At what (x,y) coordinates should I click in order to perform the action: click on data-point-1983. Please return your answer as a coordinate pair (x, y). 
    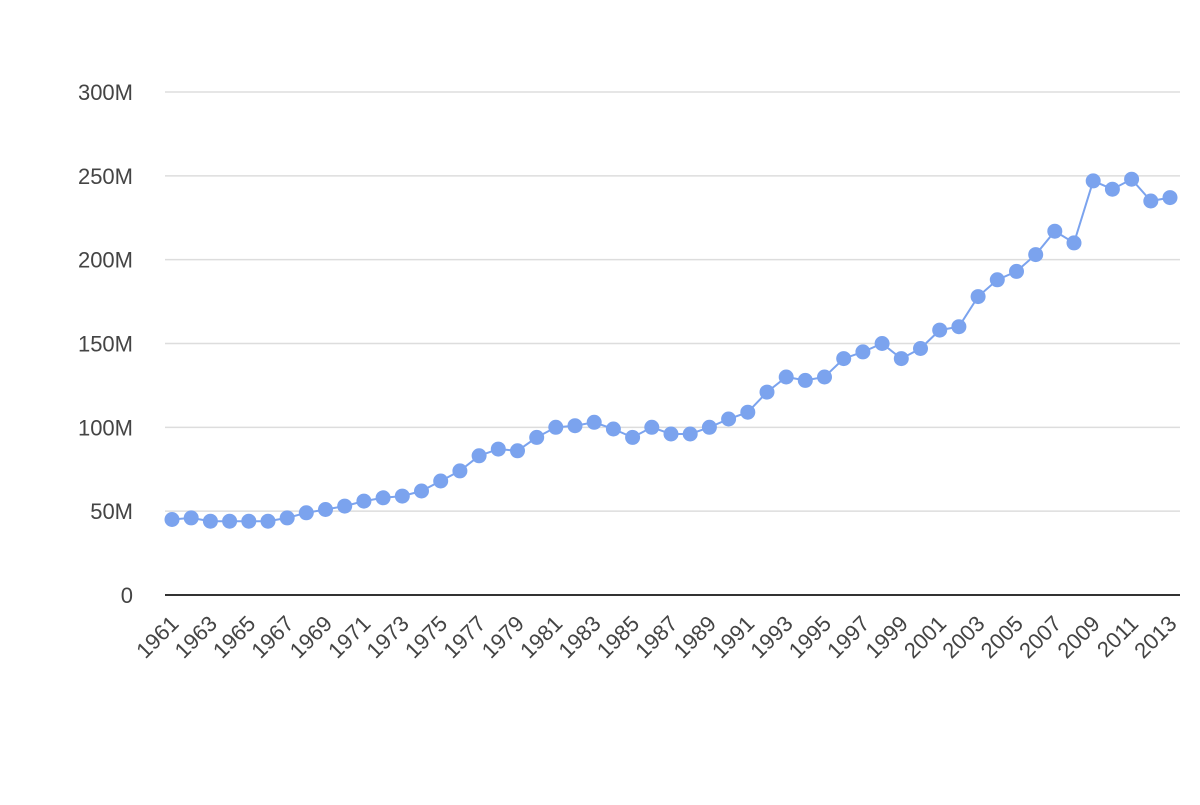
    Looking at the image, I should click on (594, 422).